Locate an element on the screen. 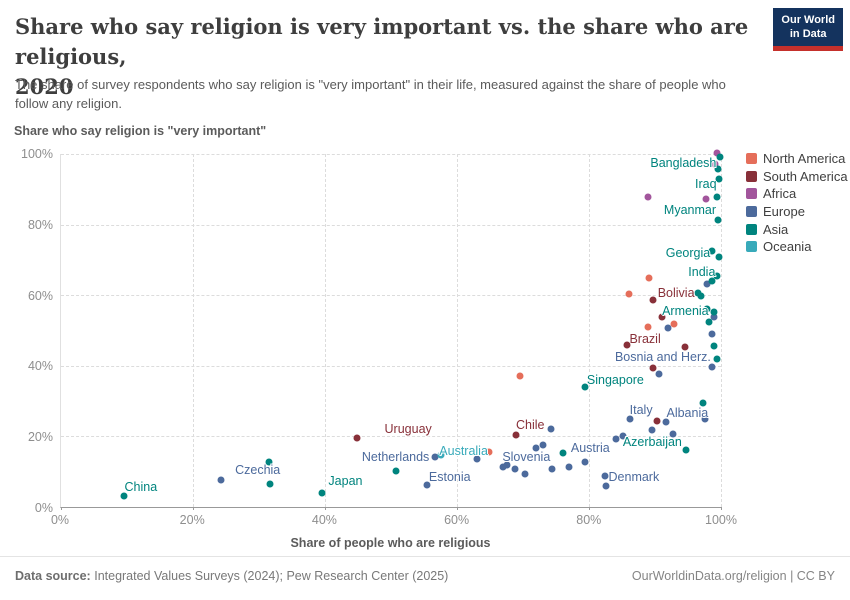 Image resolution: width=850 pixels, height=600 pixels. country-label-denmark: Denmark is located at coordinates (634, 476).